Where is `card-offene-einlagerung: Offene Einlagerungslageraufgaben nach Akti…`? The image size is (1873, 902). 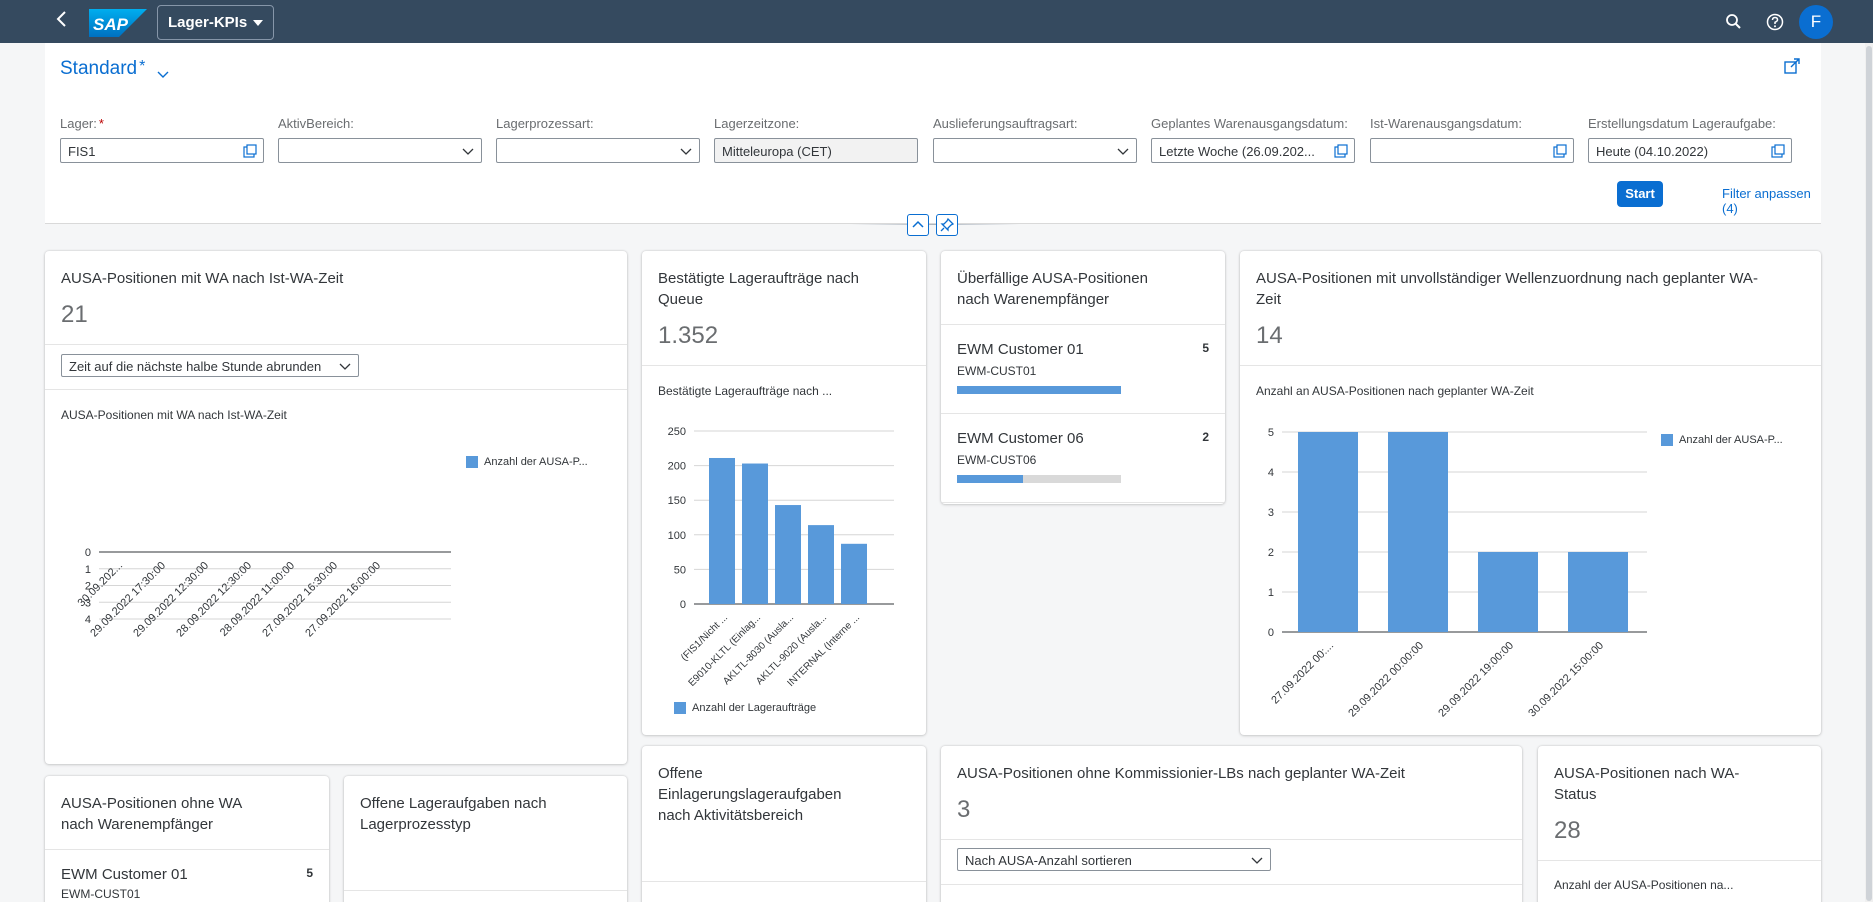
card-offene-einlagerung: Offene Einlagerungslageraufgaben nach Akti… is located at coordinates (784, 824).